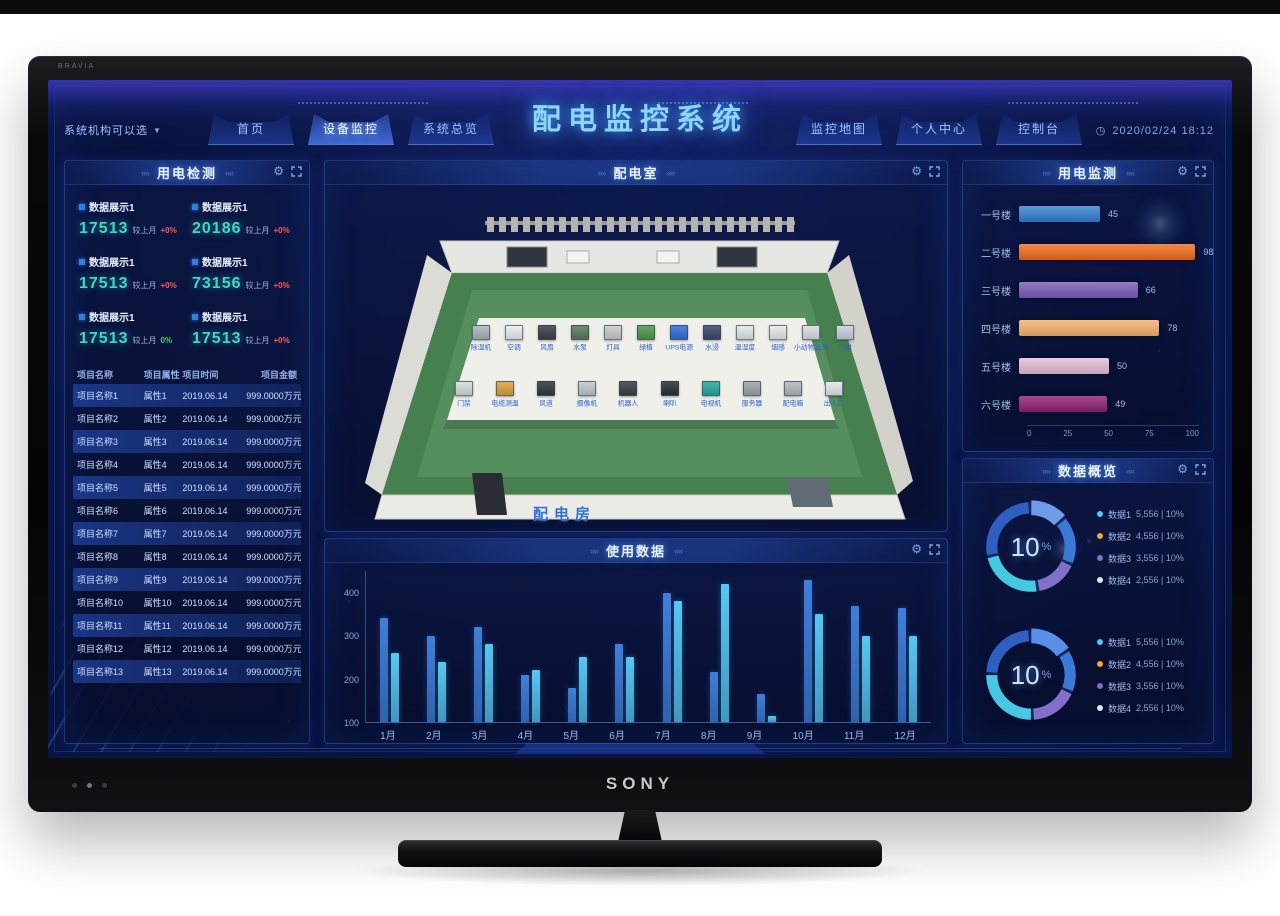 This screenshot has width=1280, height=916. What do you see at coordinates (711, 395) in the screenshot?
I see `equipment-item: 电视机` at bounding box center [711, 395].